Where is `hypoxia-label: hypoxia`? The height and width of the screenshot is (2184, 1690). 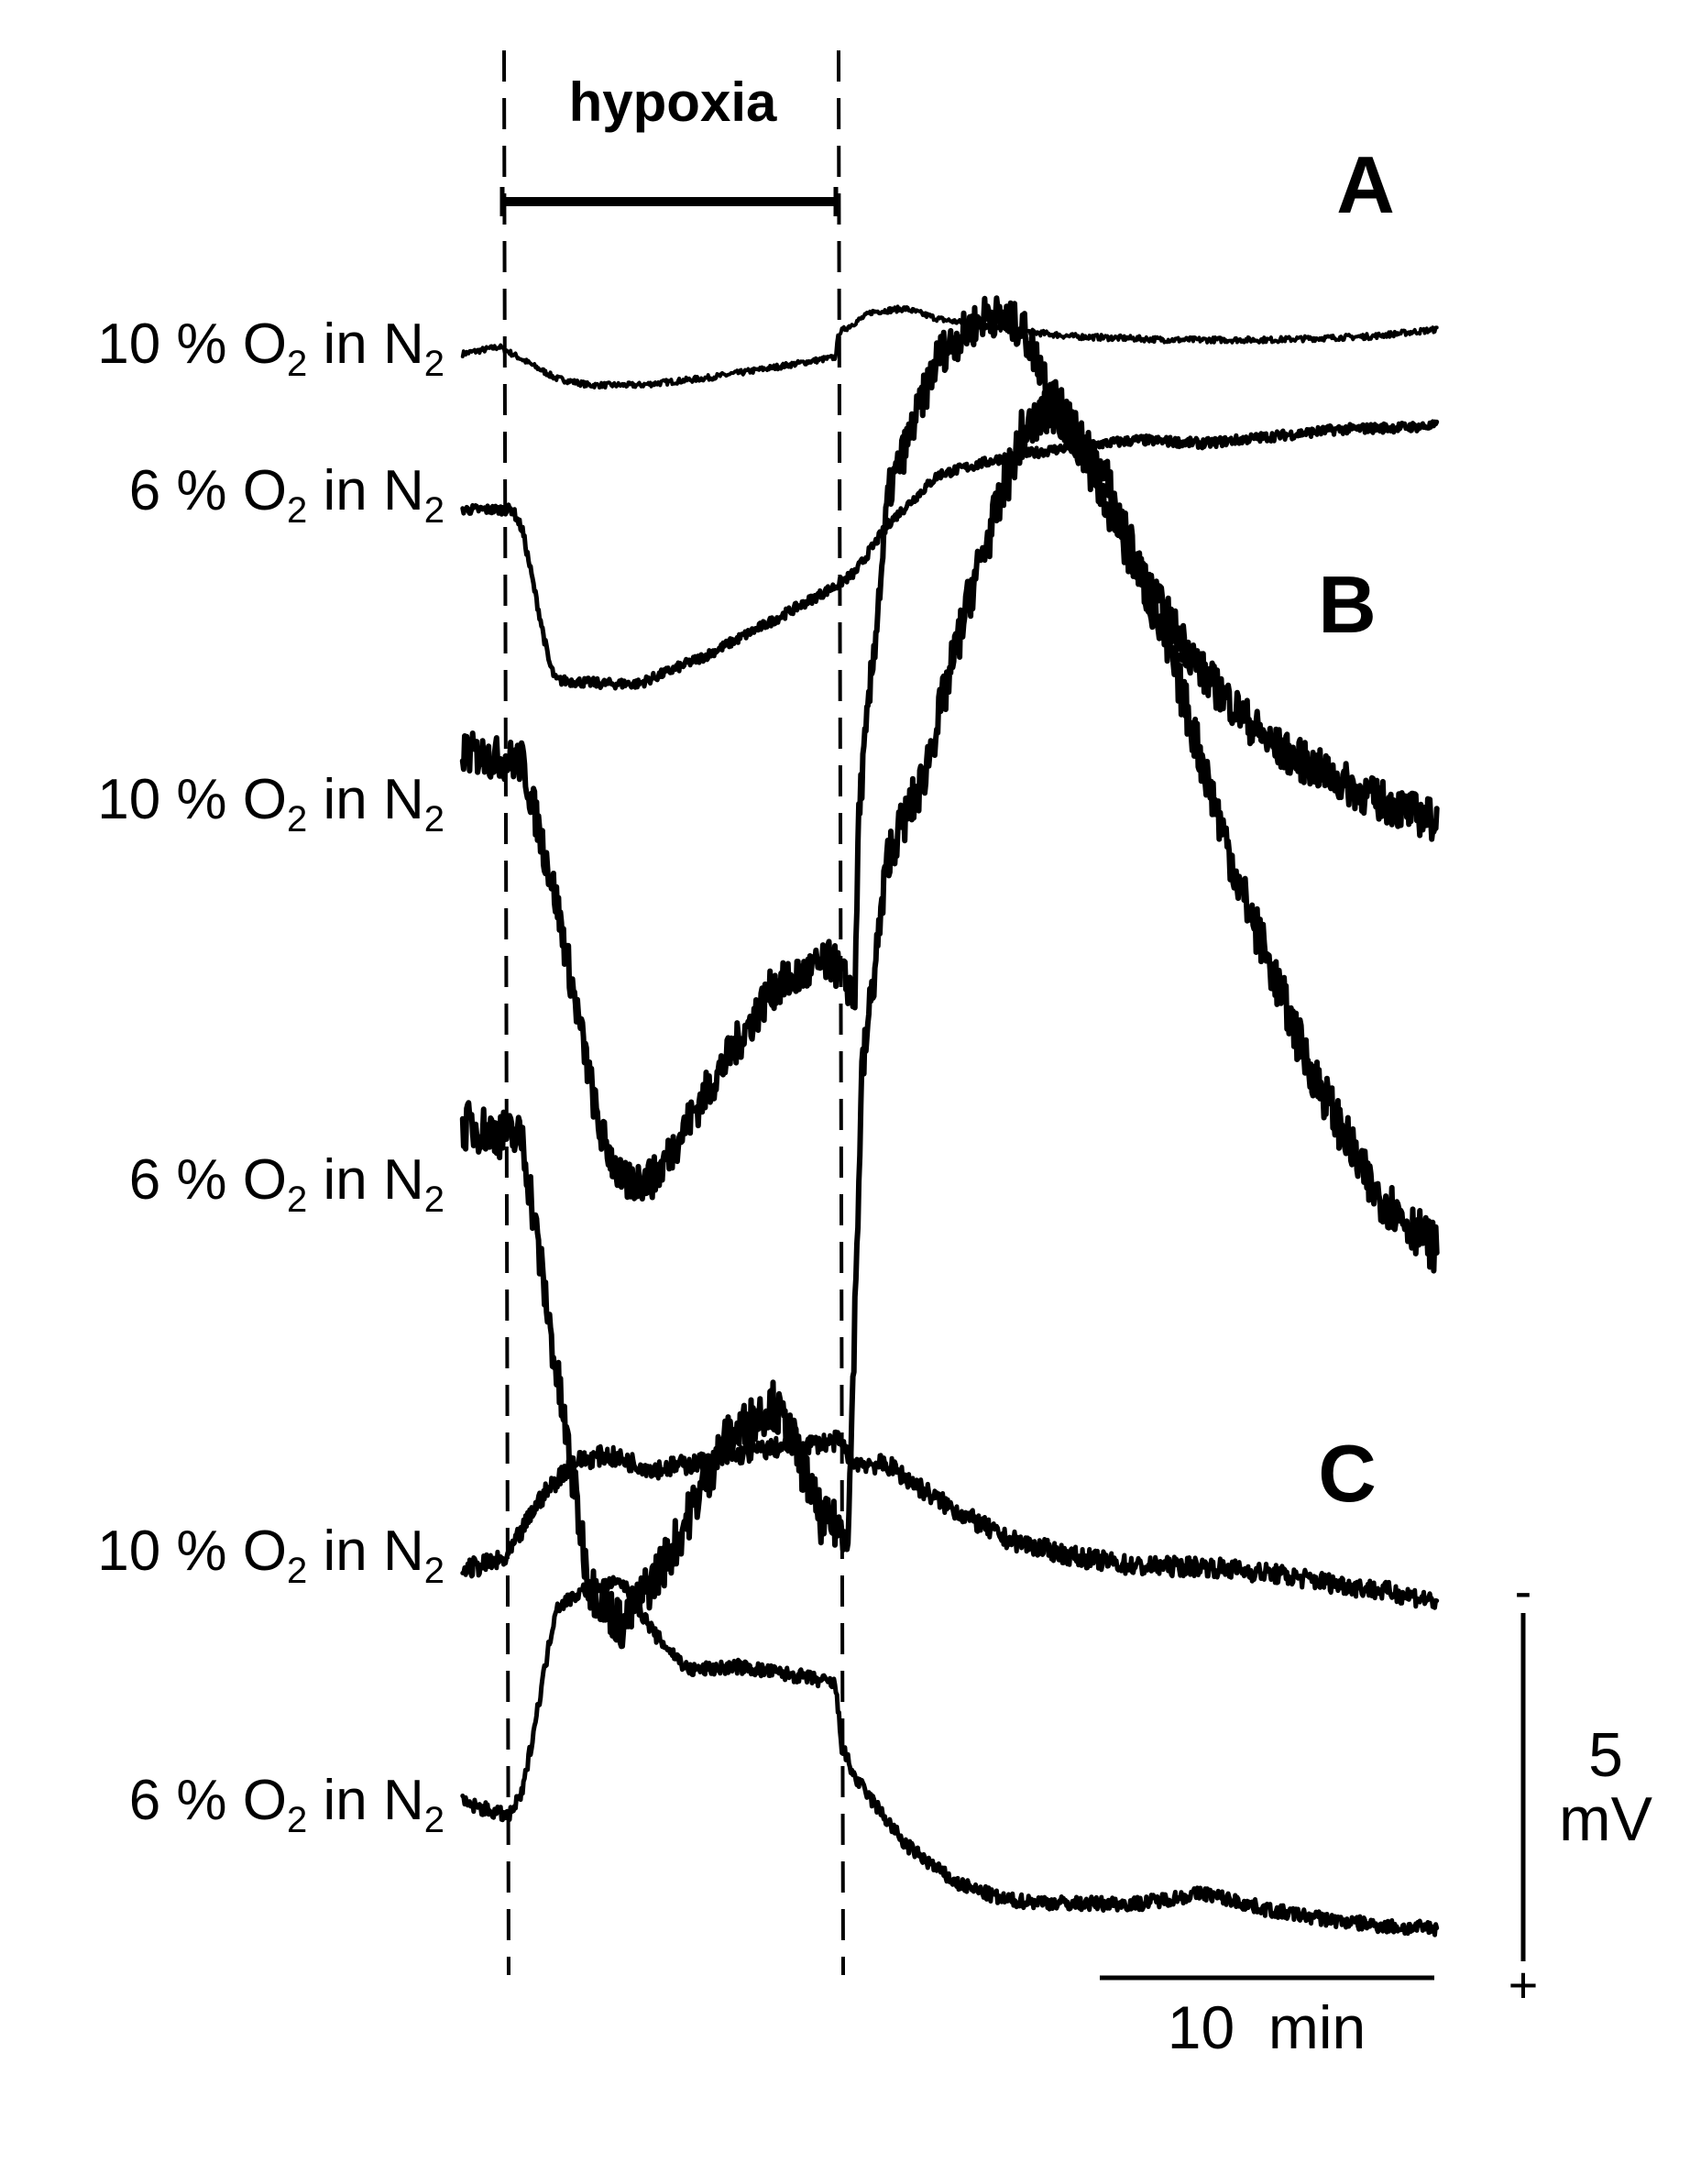
hypoxia-label: hypoxia is located at coordinates (673, 102).